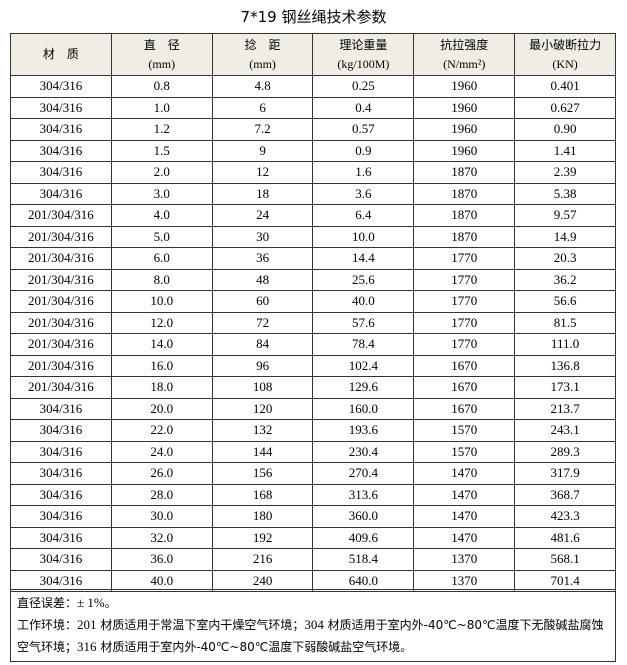 This screenshot has height=665, width=627. Describe the element at coordinates (565, 193) in the screenshot. I see `table-cell: 5.38` at that location.